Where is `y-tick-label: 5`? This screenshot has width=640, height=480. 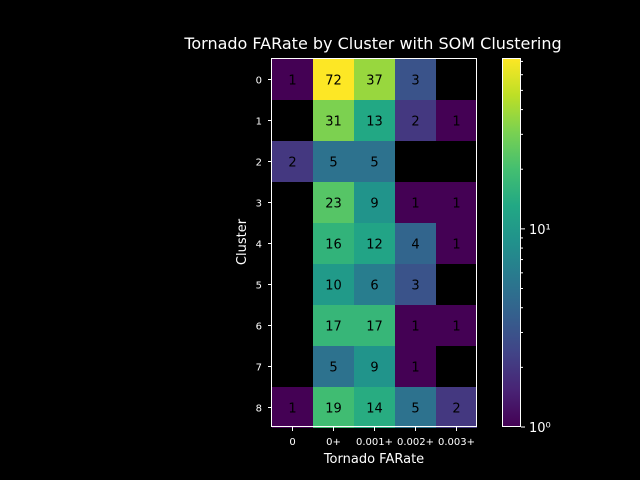 y-tick-label: 5 is located at coordinates (259, 286).